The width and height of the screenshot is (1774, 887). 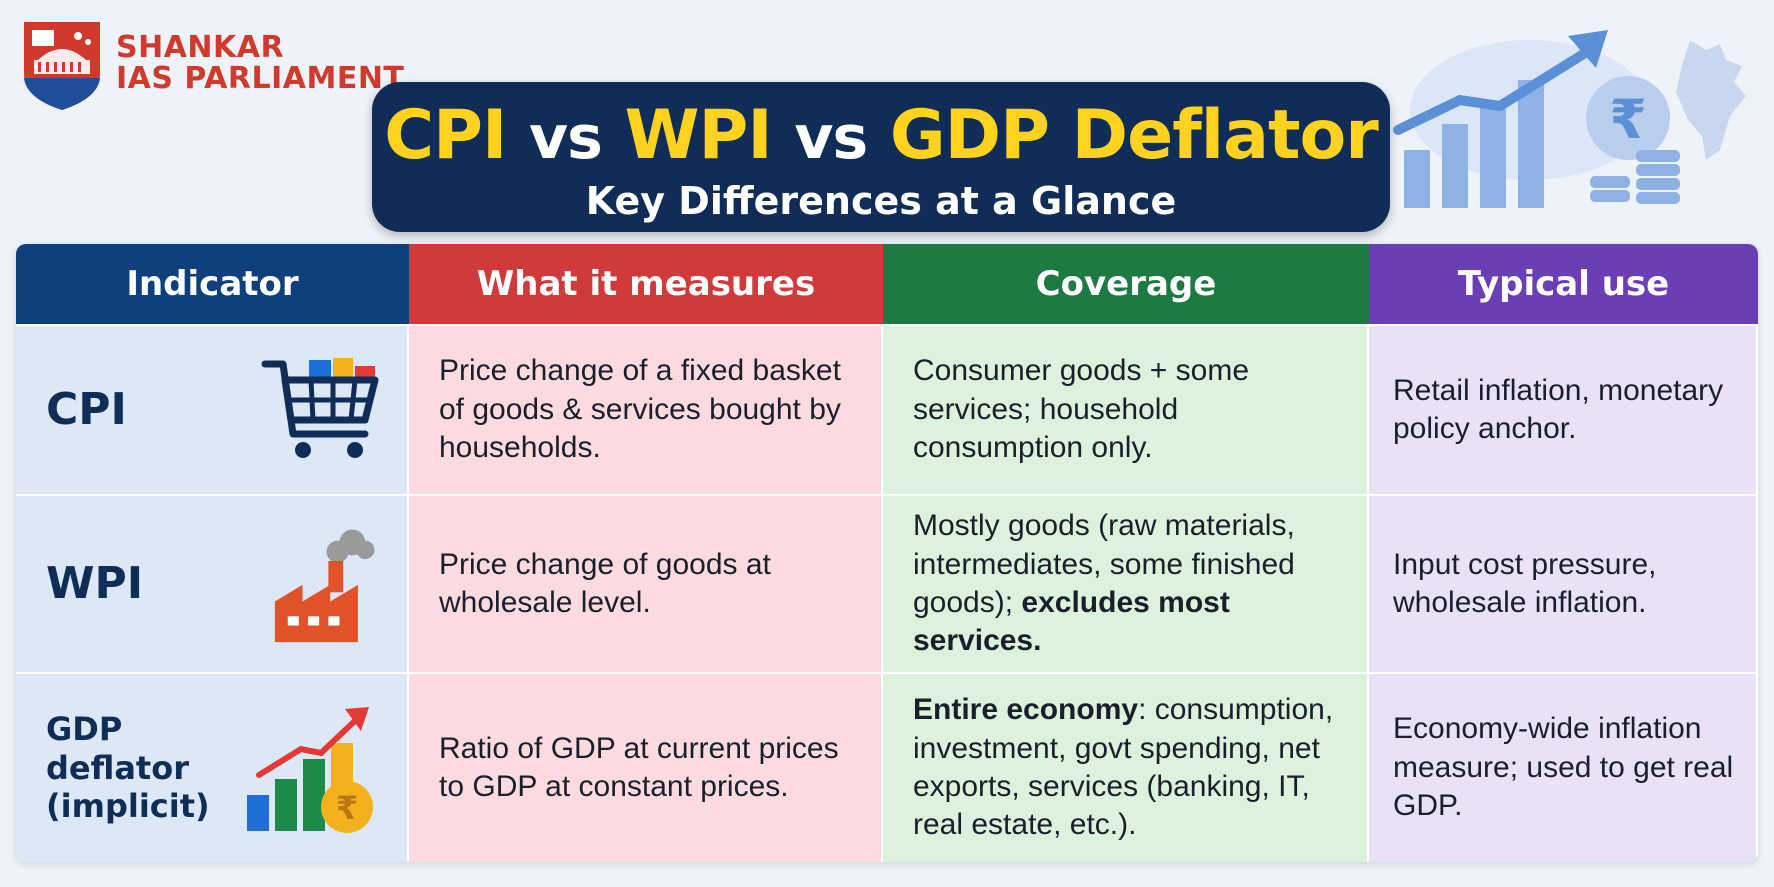 I want to click on brand-logo: SHANKAR IAS PARLIAMENT, so click(x=212, y=64).